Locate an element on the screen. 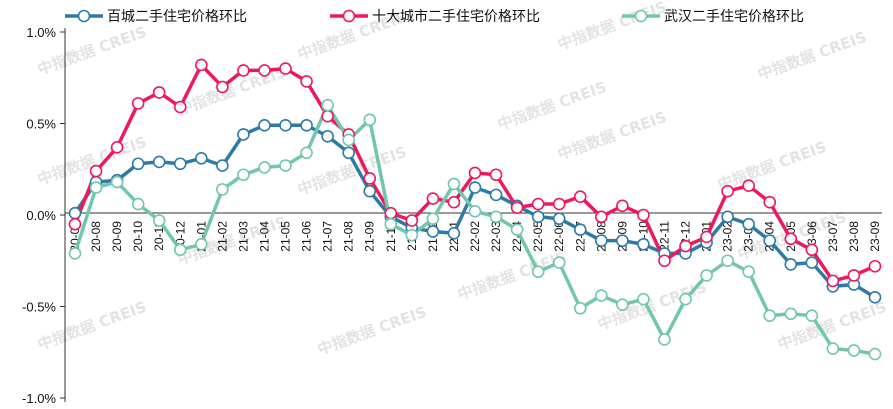 The height and width of the screenshot is (409, 893). legend-item-2: 十大城市二手住宅价格环比 is located at coordinates (435, 16).